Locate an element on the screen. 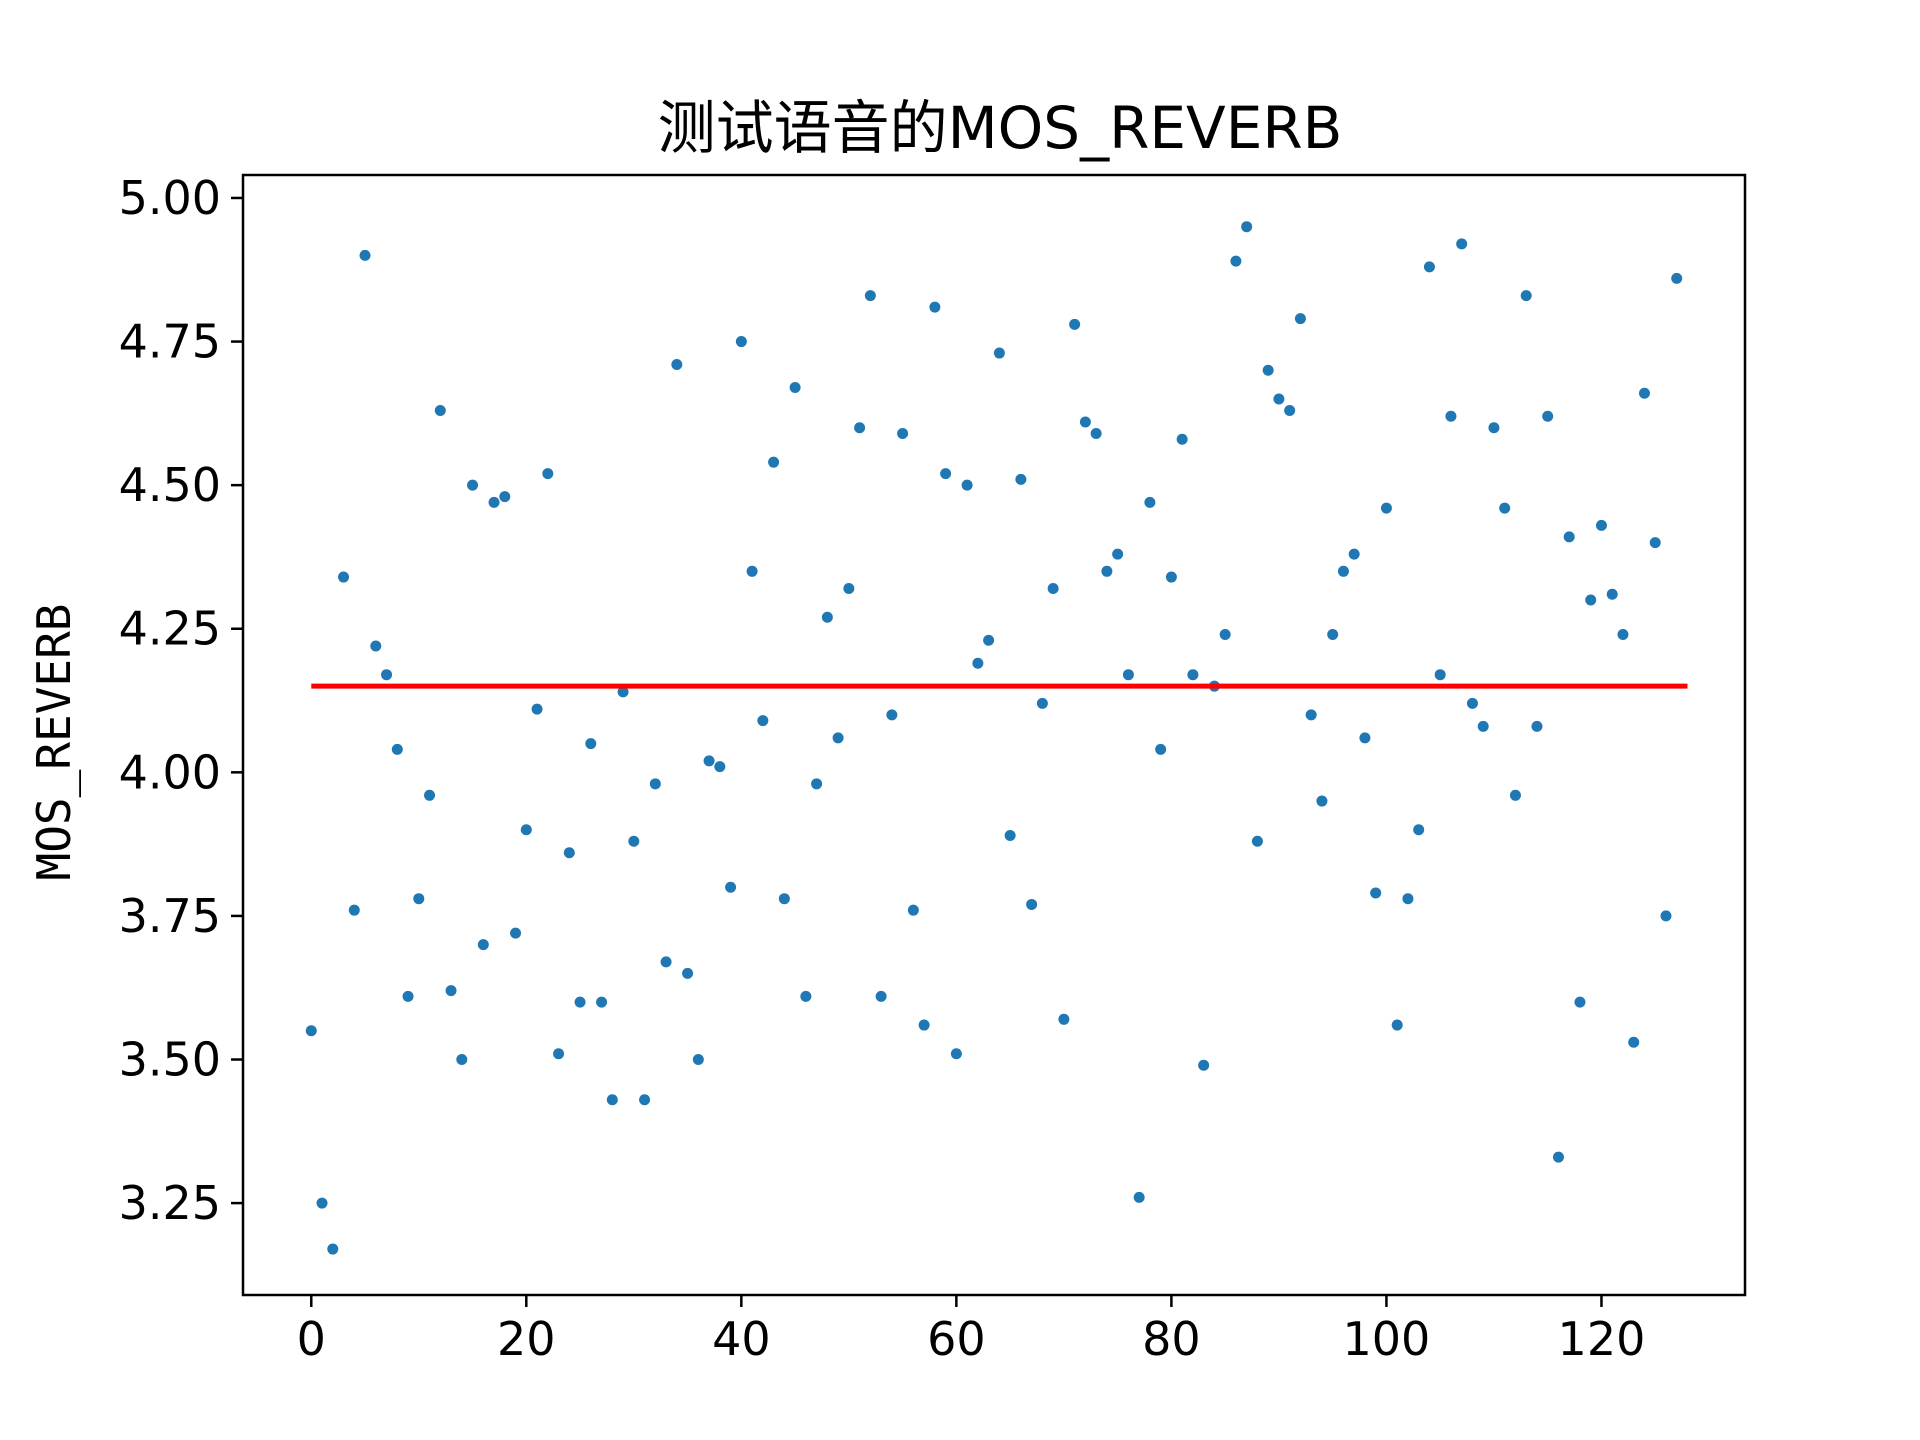 This screenshot has height=1440, width=1920. x-tick-label: 20 is located at coordinates (526, 1339).